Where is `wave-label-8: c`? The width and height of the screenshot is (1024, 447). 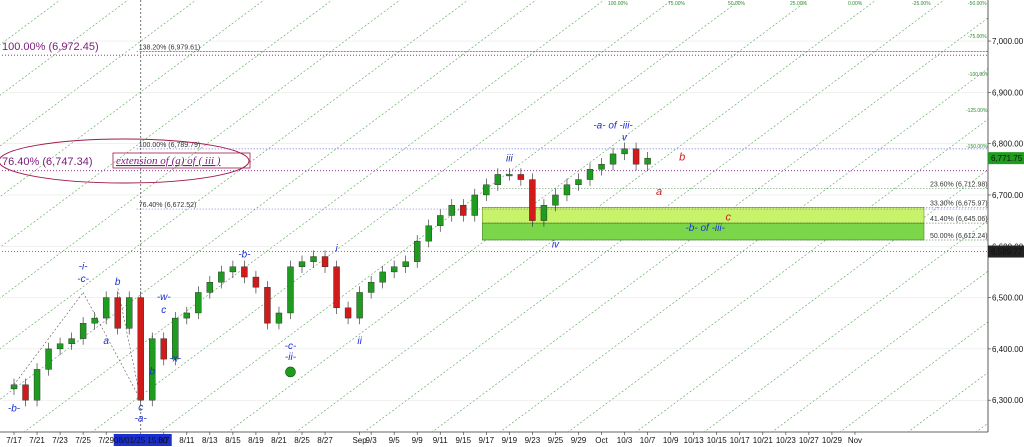
wave-label-8: c is located at coordinates (163, 310).